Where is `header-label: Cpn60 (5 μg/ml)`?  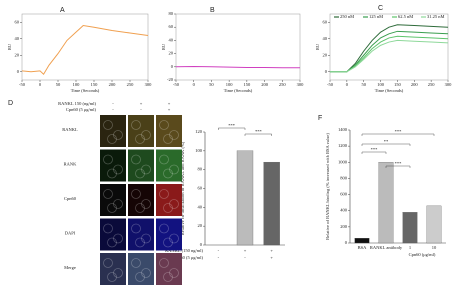 header-label: Cpn60 (5 μg/ml) is located at coordinates (81, 109).